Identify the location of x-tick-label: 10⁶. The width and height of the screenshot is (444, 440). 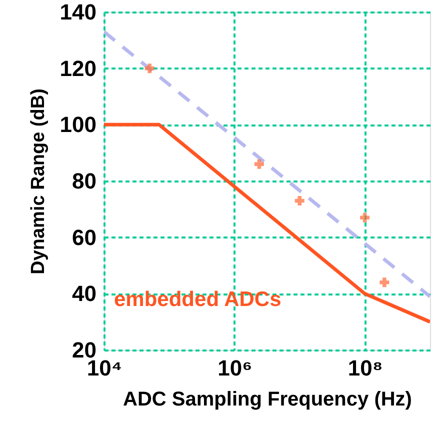
(235, 368).